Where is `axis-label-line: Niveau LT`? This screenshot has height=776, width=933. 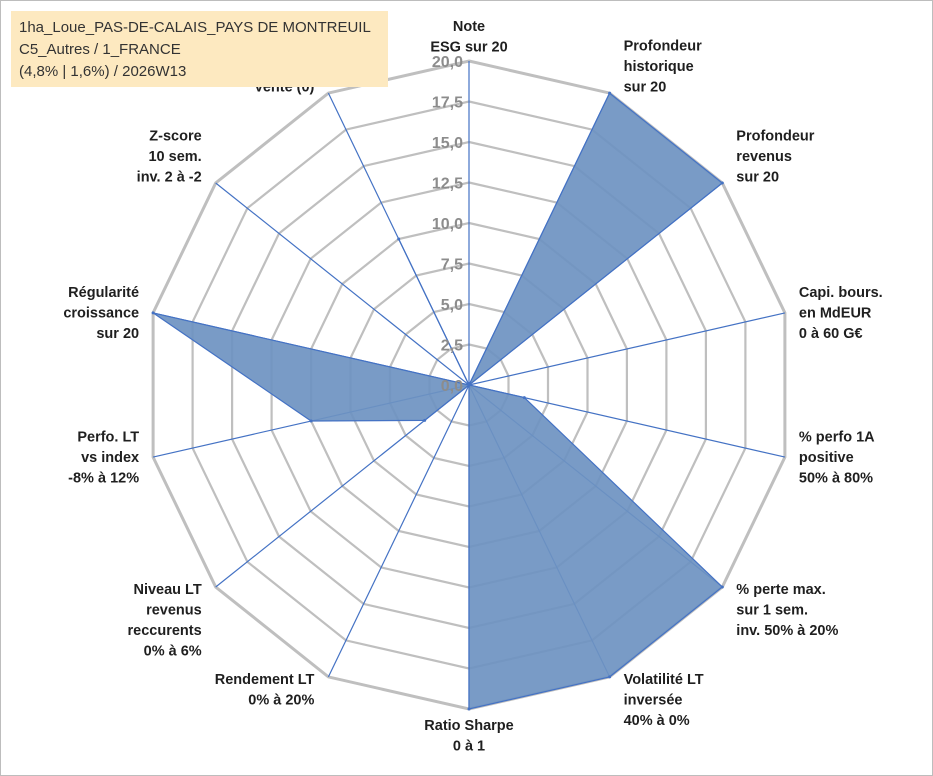 axis-label-line: Niveau LT is located at coordinates (167, 590).